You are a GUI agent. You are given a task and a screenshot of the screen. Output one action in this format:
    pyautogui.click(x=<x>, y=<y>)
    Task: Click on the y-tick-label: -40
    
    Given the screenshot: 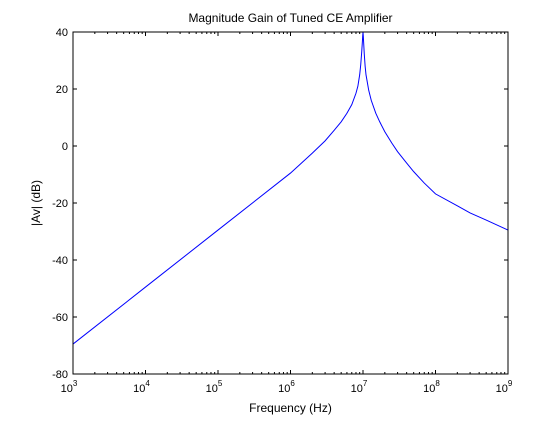 What is the action you would take?
    pyautogui.click(x=60, y=261)
    